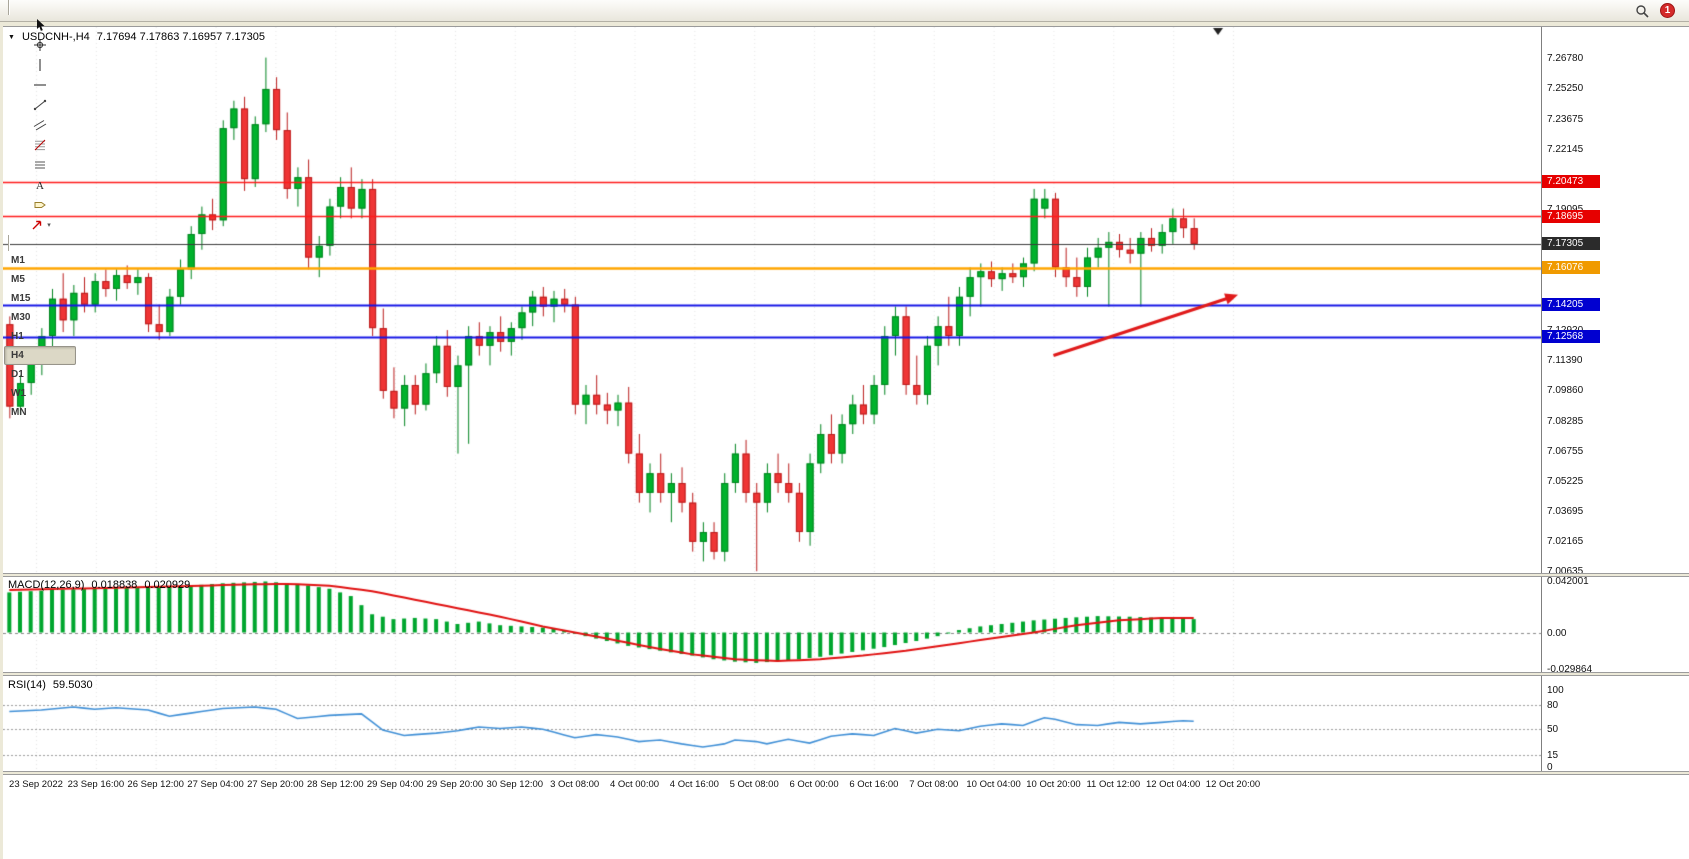 The height and width of the screenshot is (859, 1689). I want to click on time-axis-label: 23 Sep 16:00, so click(96, 784).